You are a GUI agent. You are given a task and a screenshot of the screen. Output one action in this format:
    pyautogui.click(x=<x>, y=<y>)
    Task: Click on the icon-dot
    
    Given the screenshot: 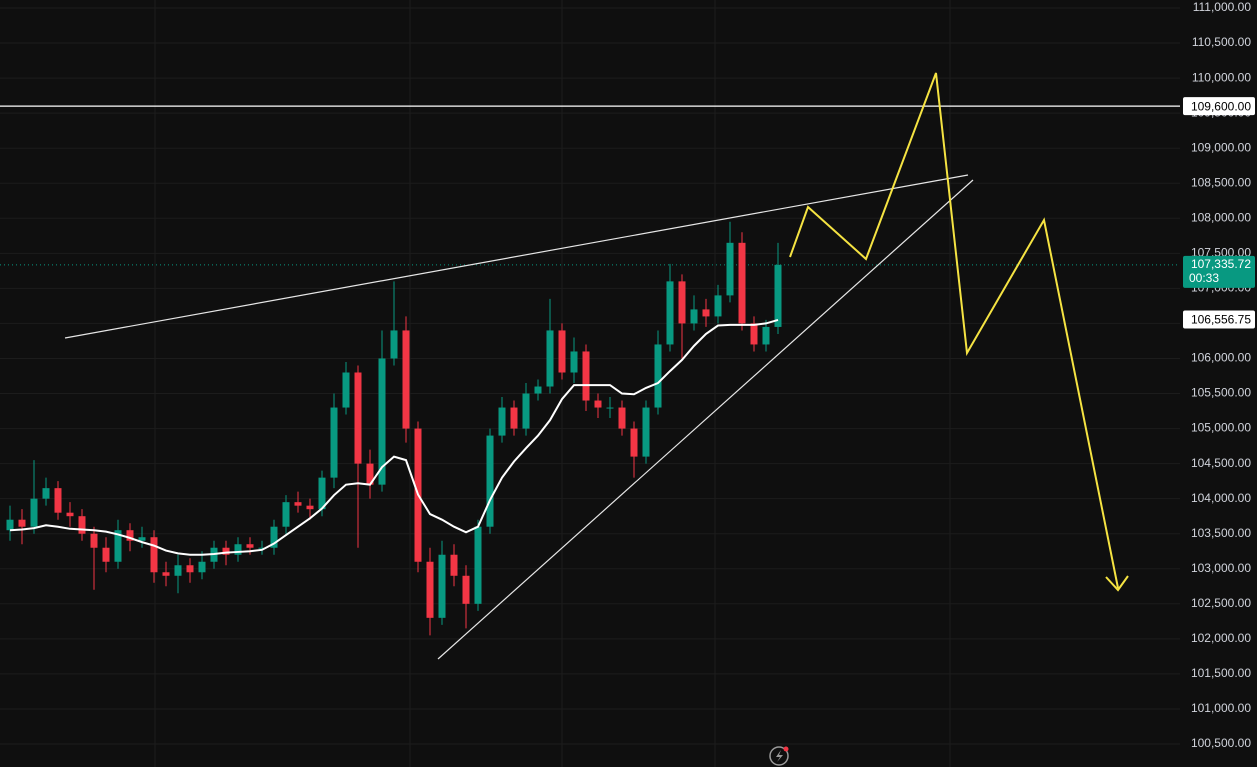 What is the action you would take?
    pyautogui.click(x=786, y=749)
    